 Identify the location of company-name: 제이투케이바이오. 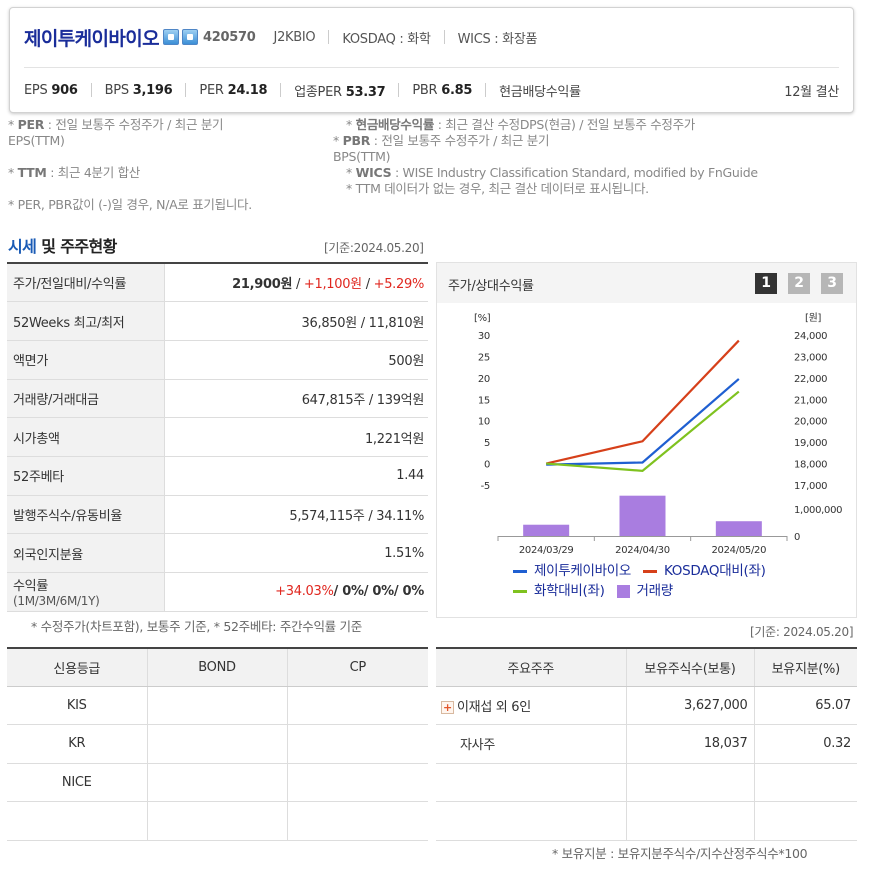
(92, 38).